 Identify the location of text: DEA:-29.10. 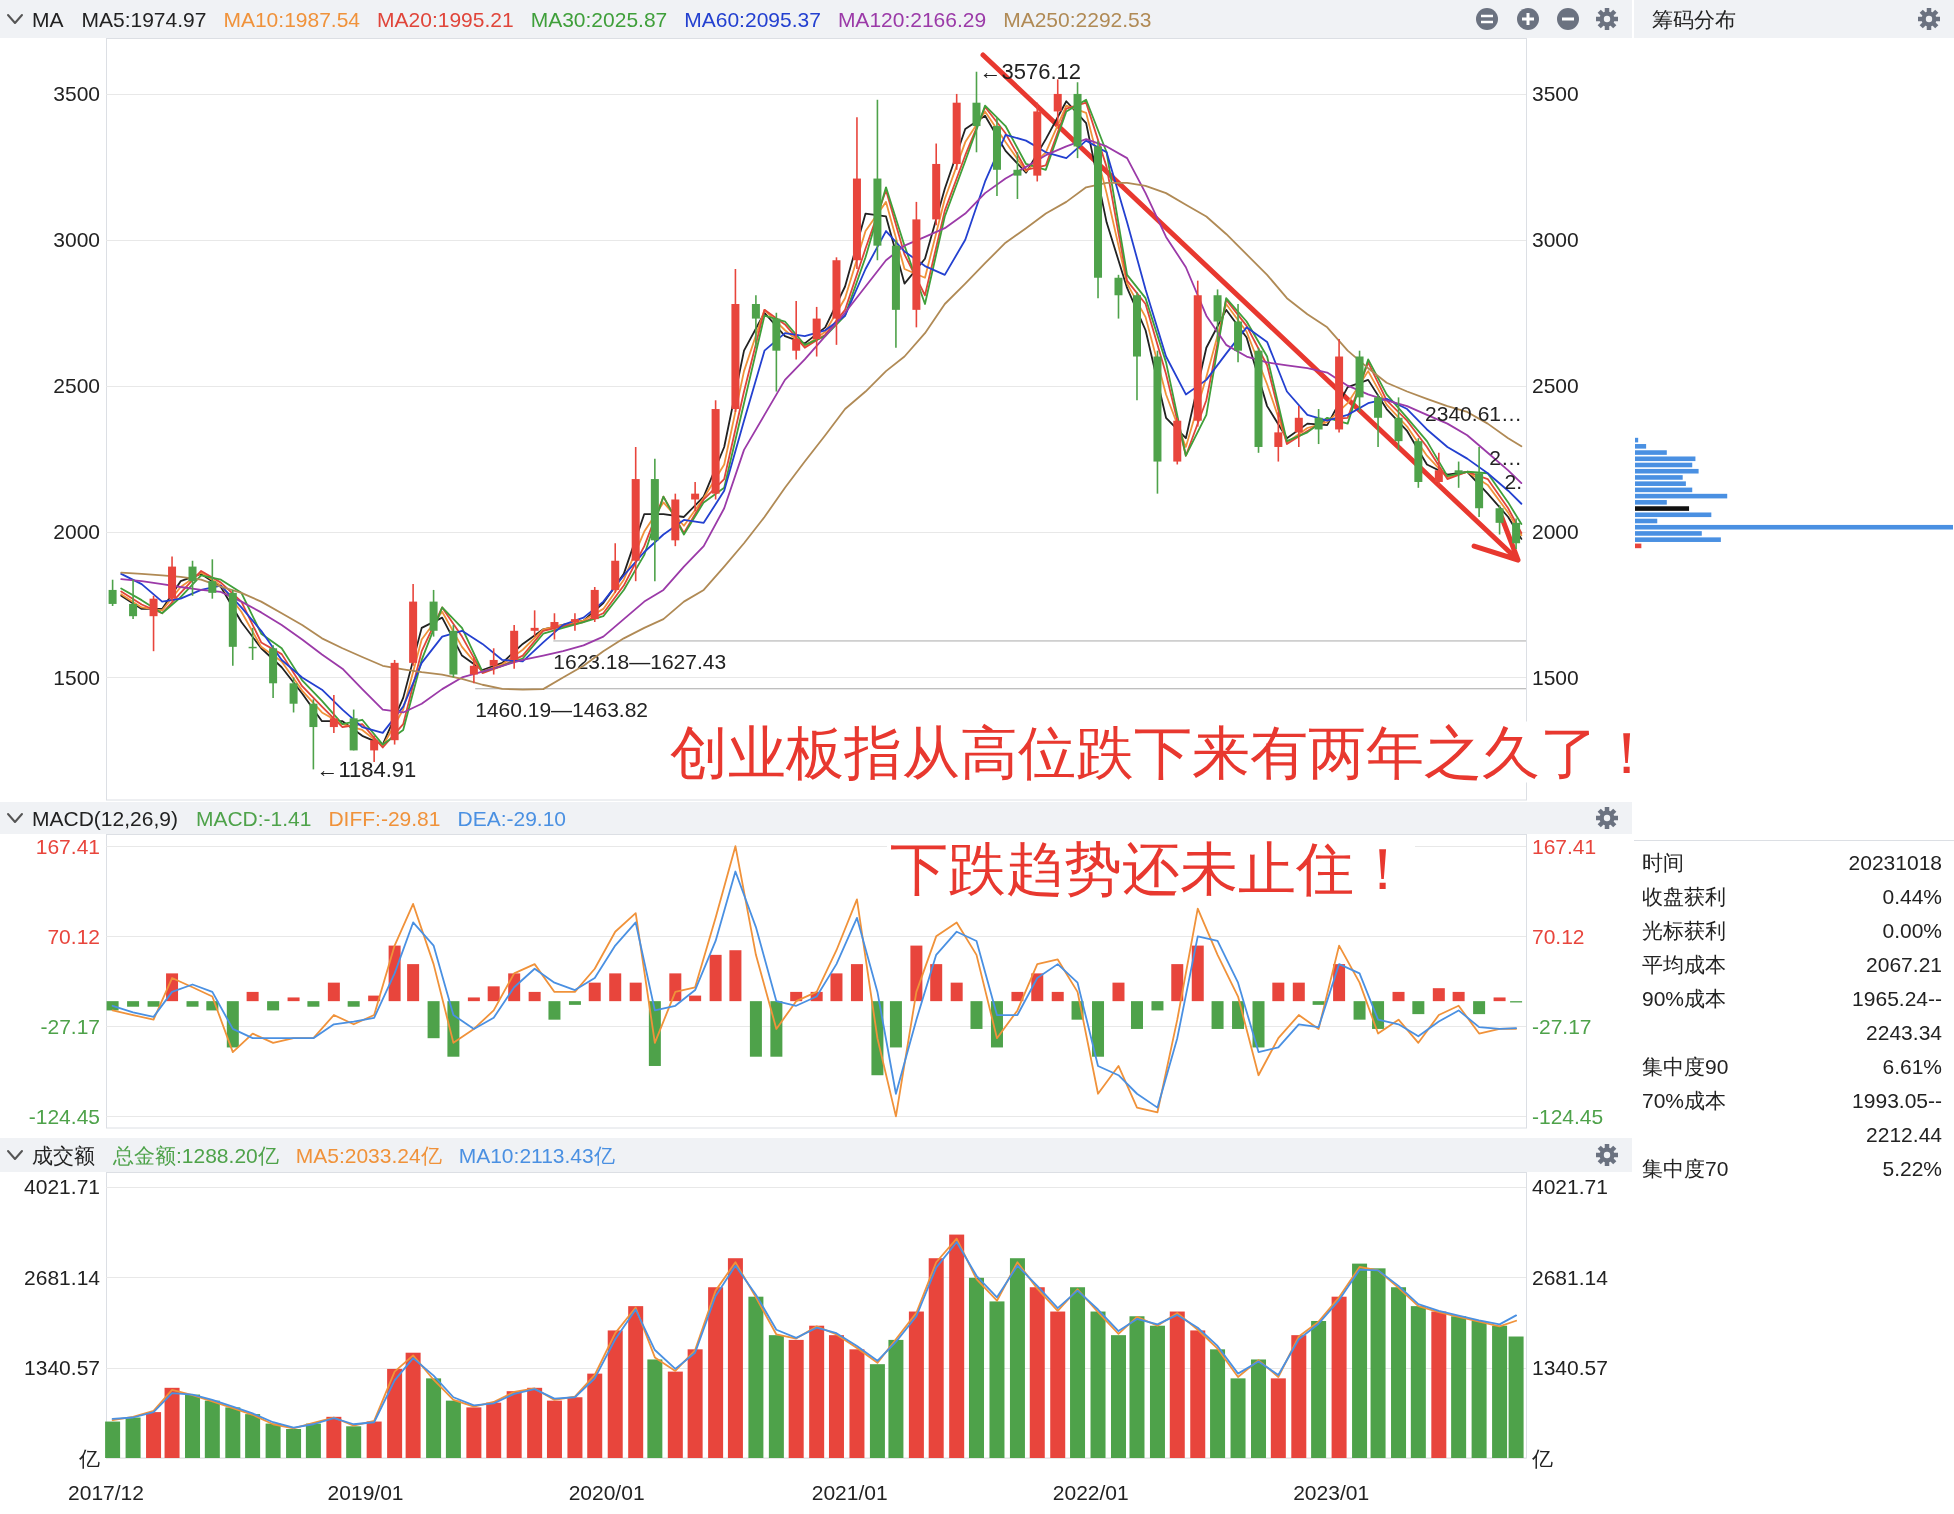
(512, 818).